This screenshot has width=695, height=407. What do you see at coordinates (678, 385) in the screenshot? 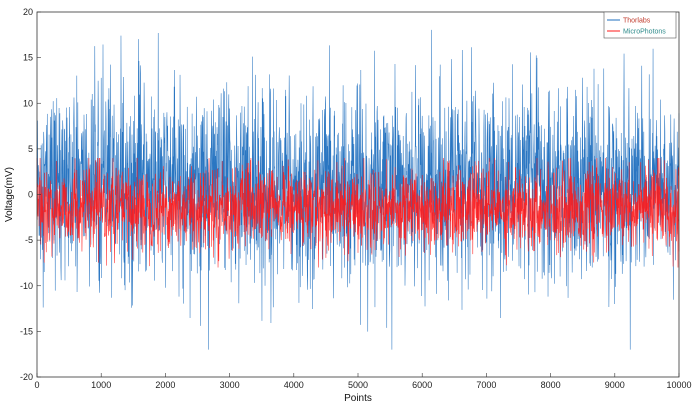
I see `x-tick-label: 10000` at bounding box center [678, 385].